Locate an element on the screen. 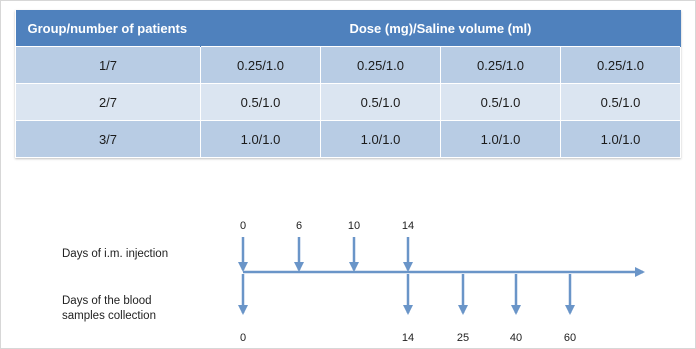  injection-day-label: 0 is located at coordinates (243, 226).